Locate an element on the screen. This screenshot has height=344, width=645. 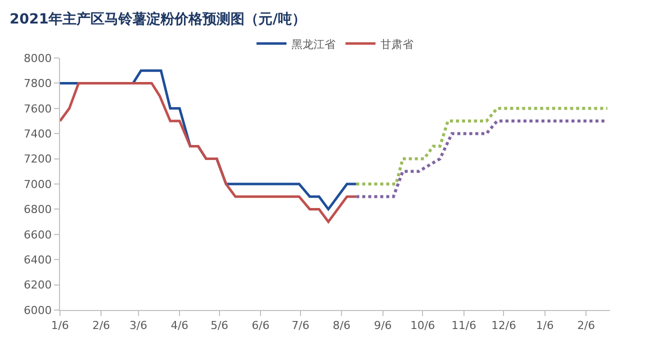
y-tick-label: 6200 is located at coordinates (38, 285).